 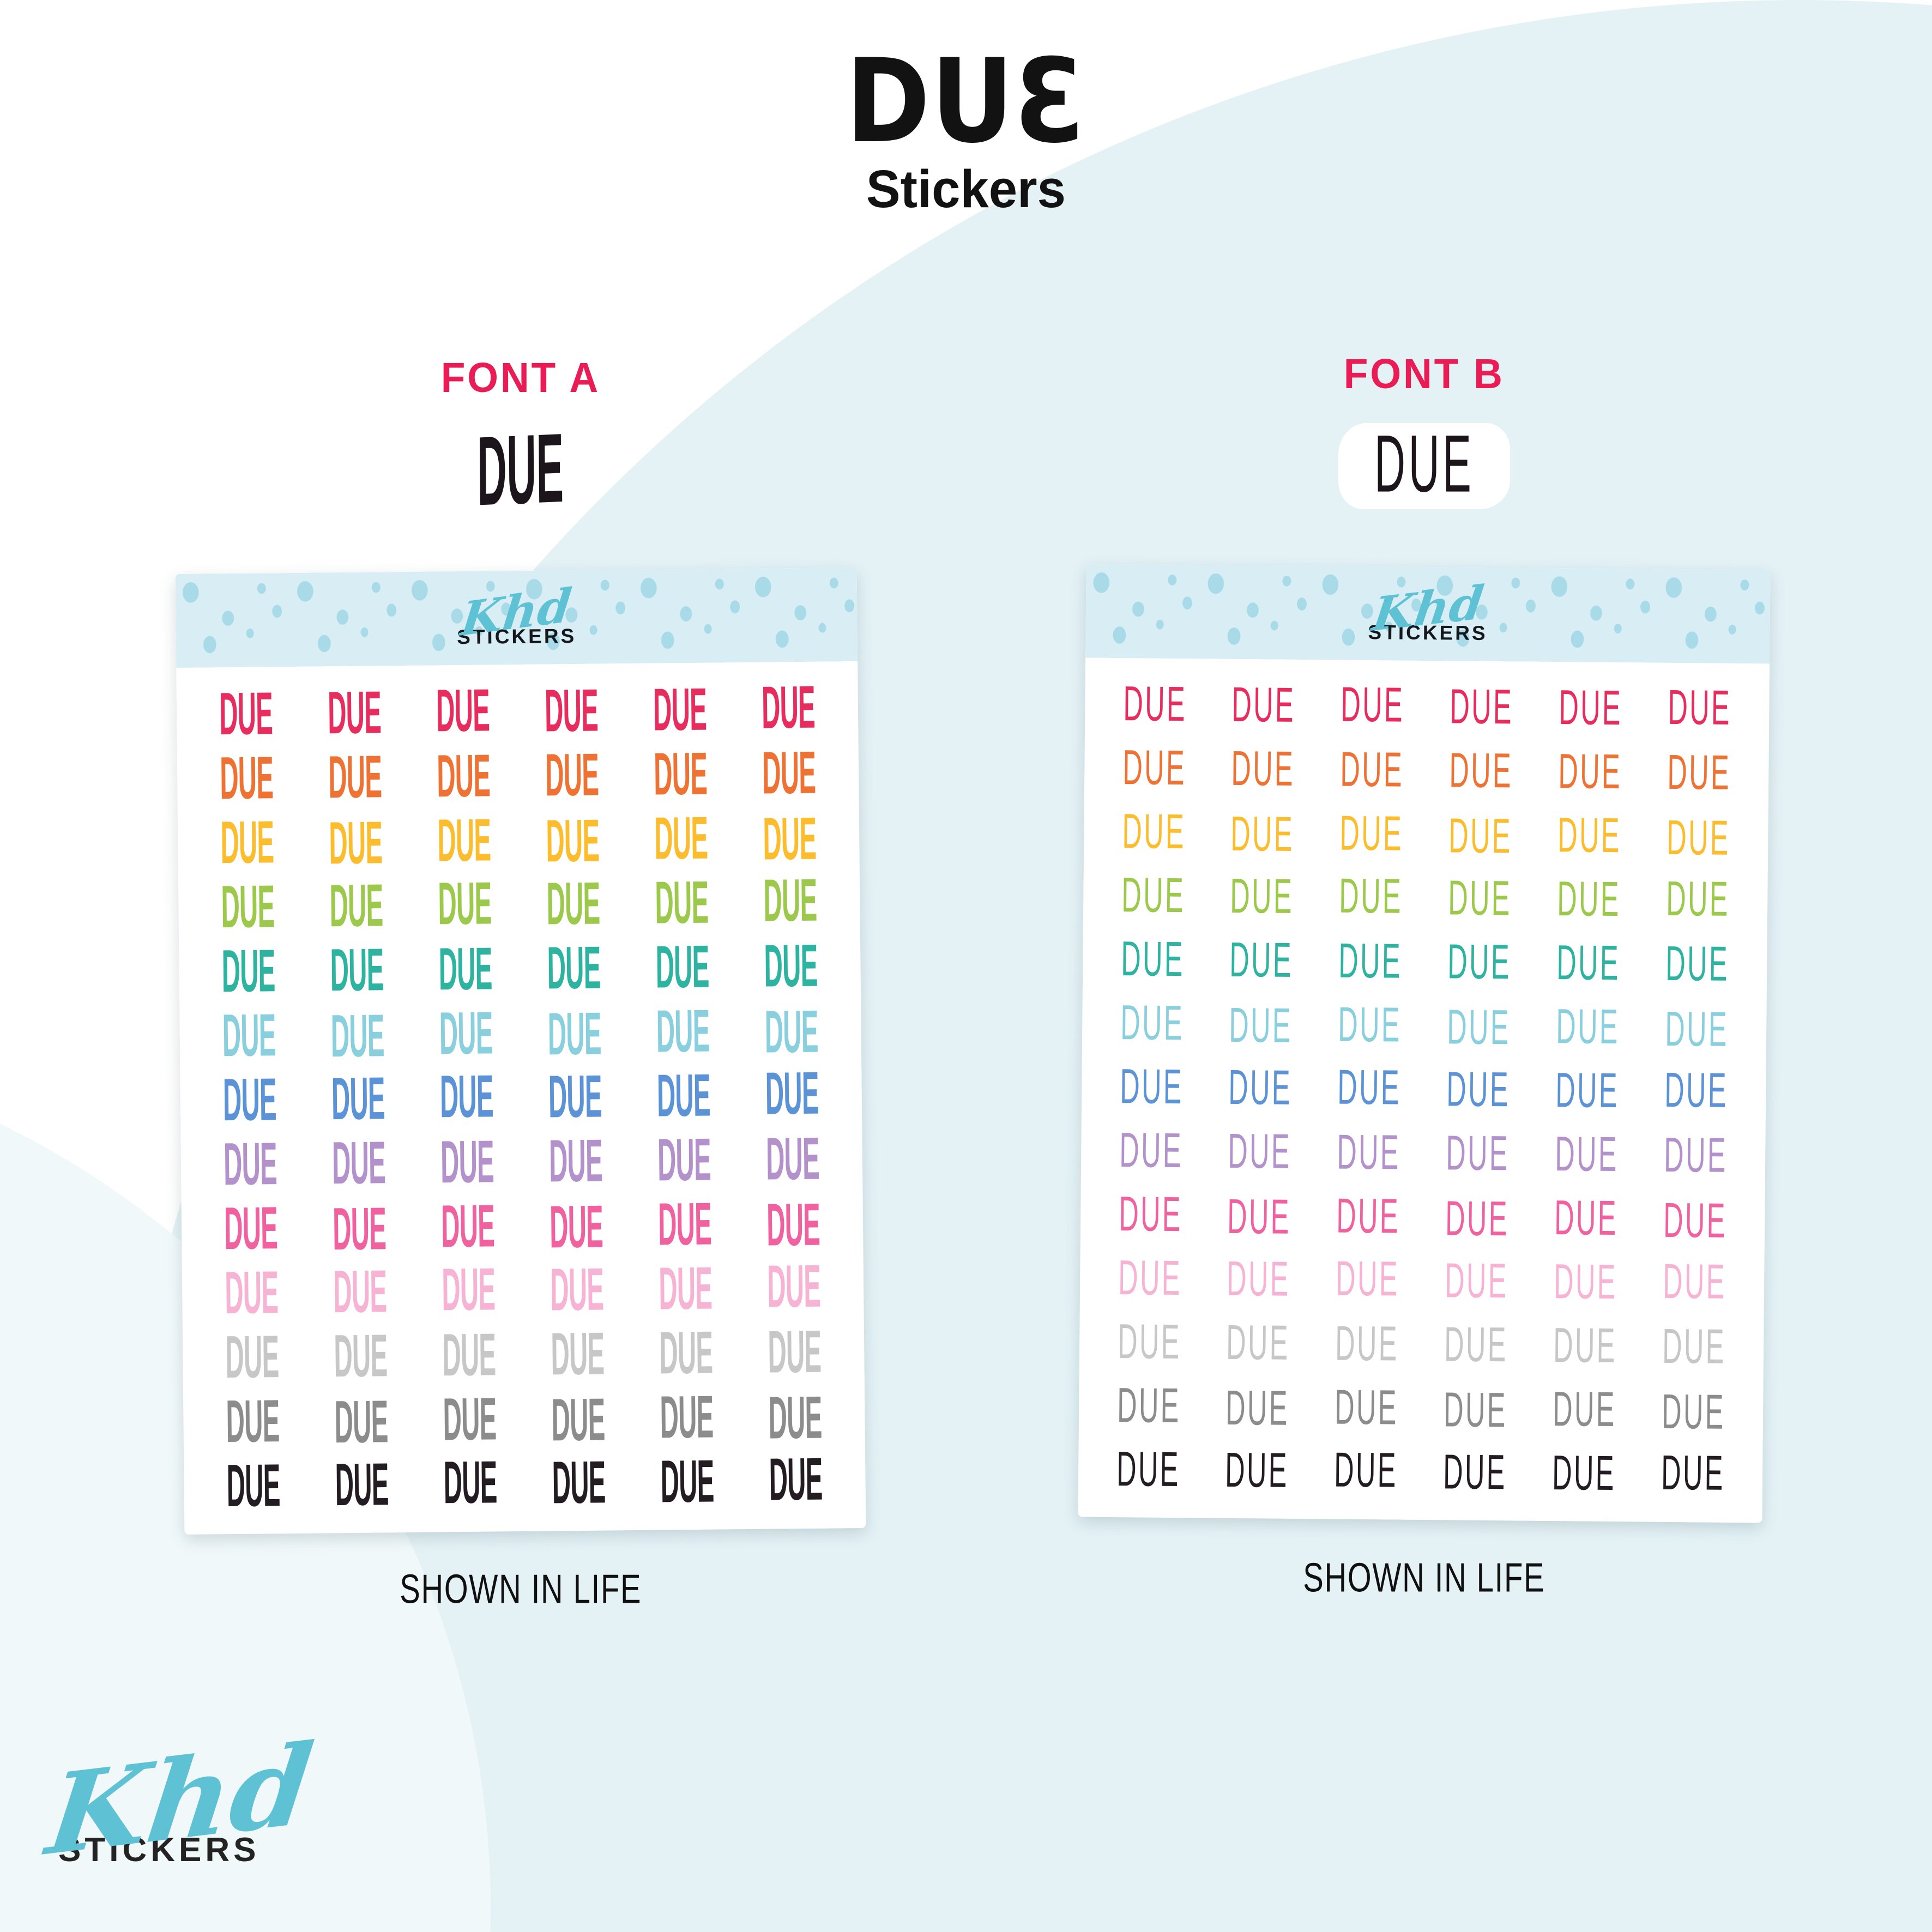 What do you see at coordinates (1424, 374) in the screenshot?
I see `font-b-heading: FONT B` at bounding box center [1424, 374].